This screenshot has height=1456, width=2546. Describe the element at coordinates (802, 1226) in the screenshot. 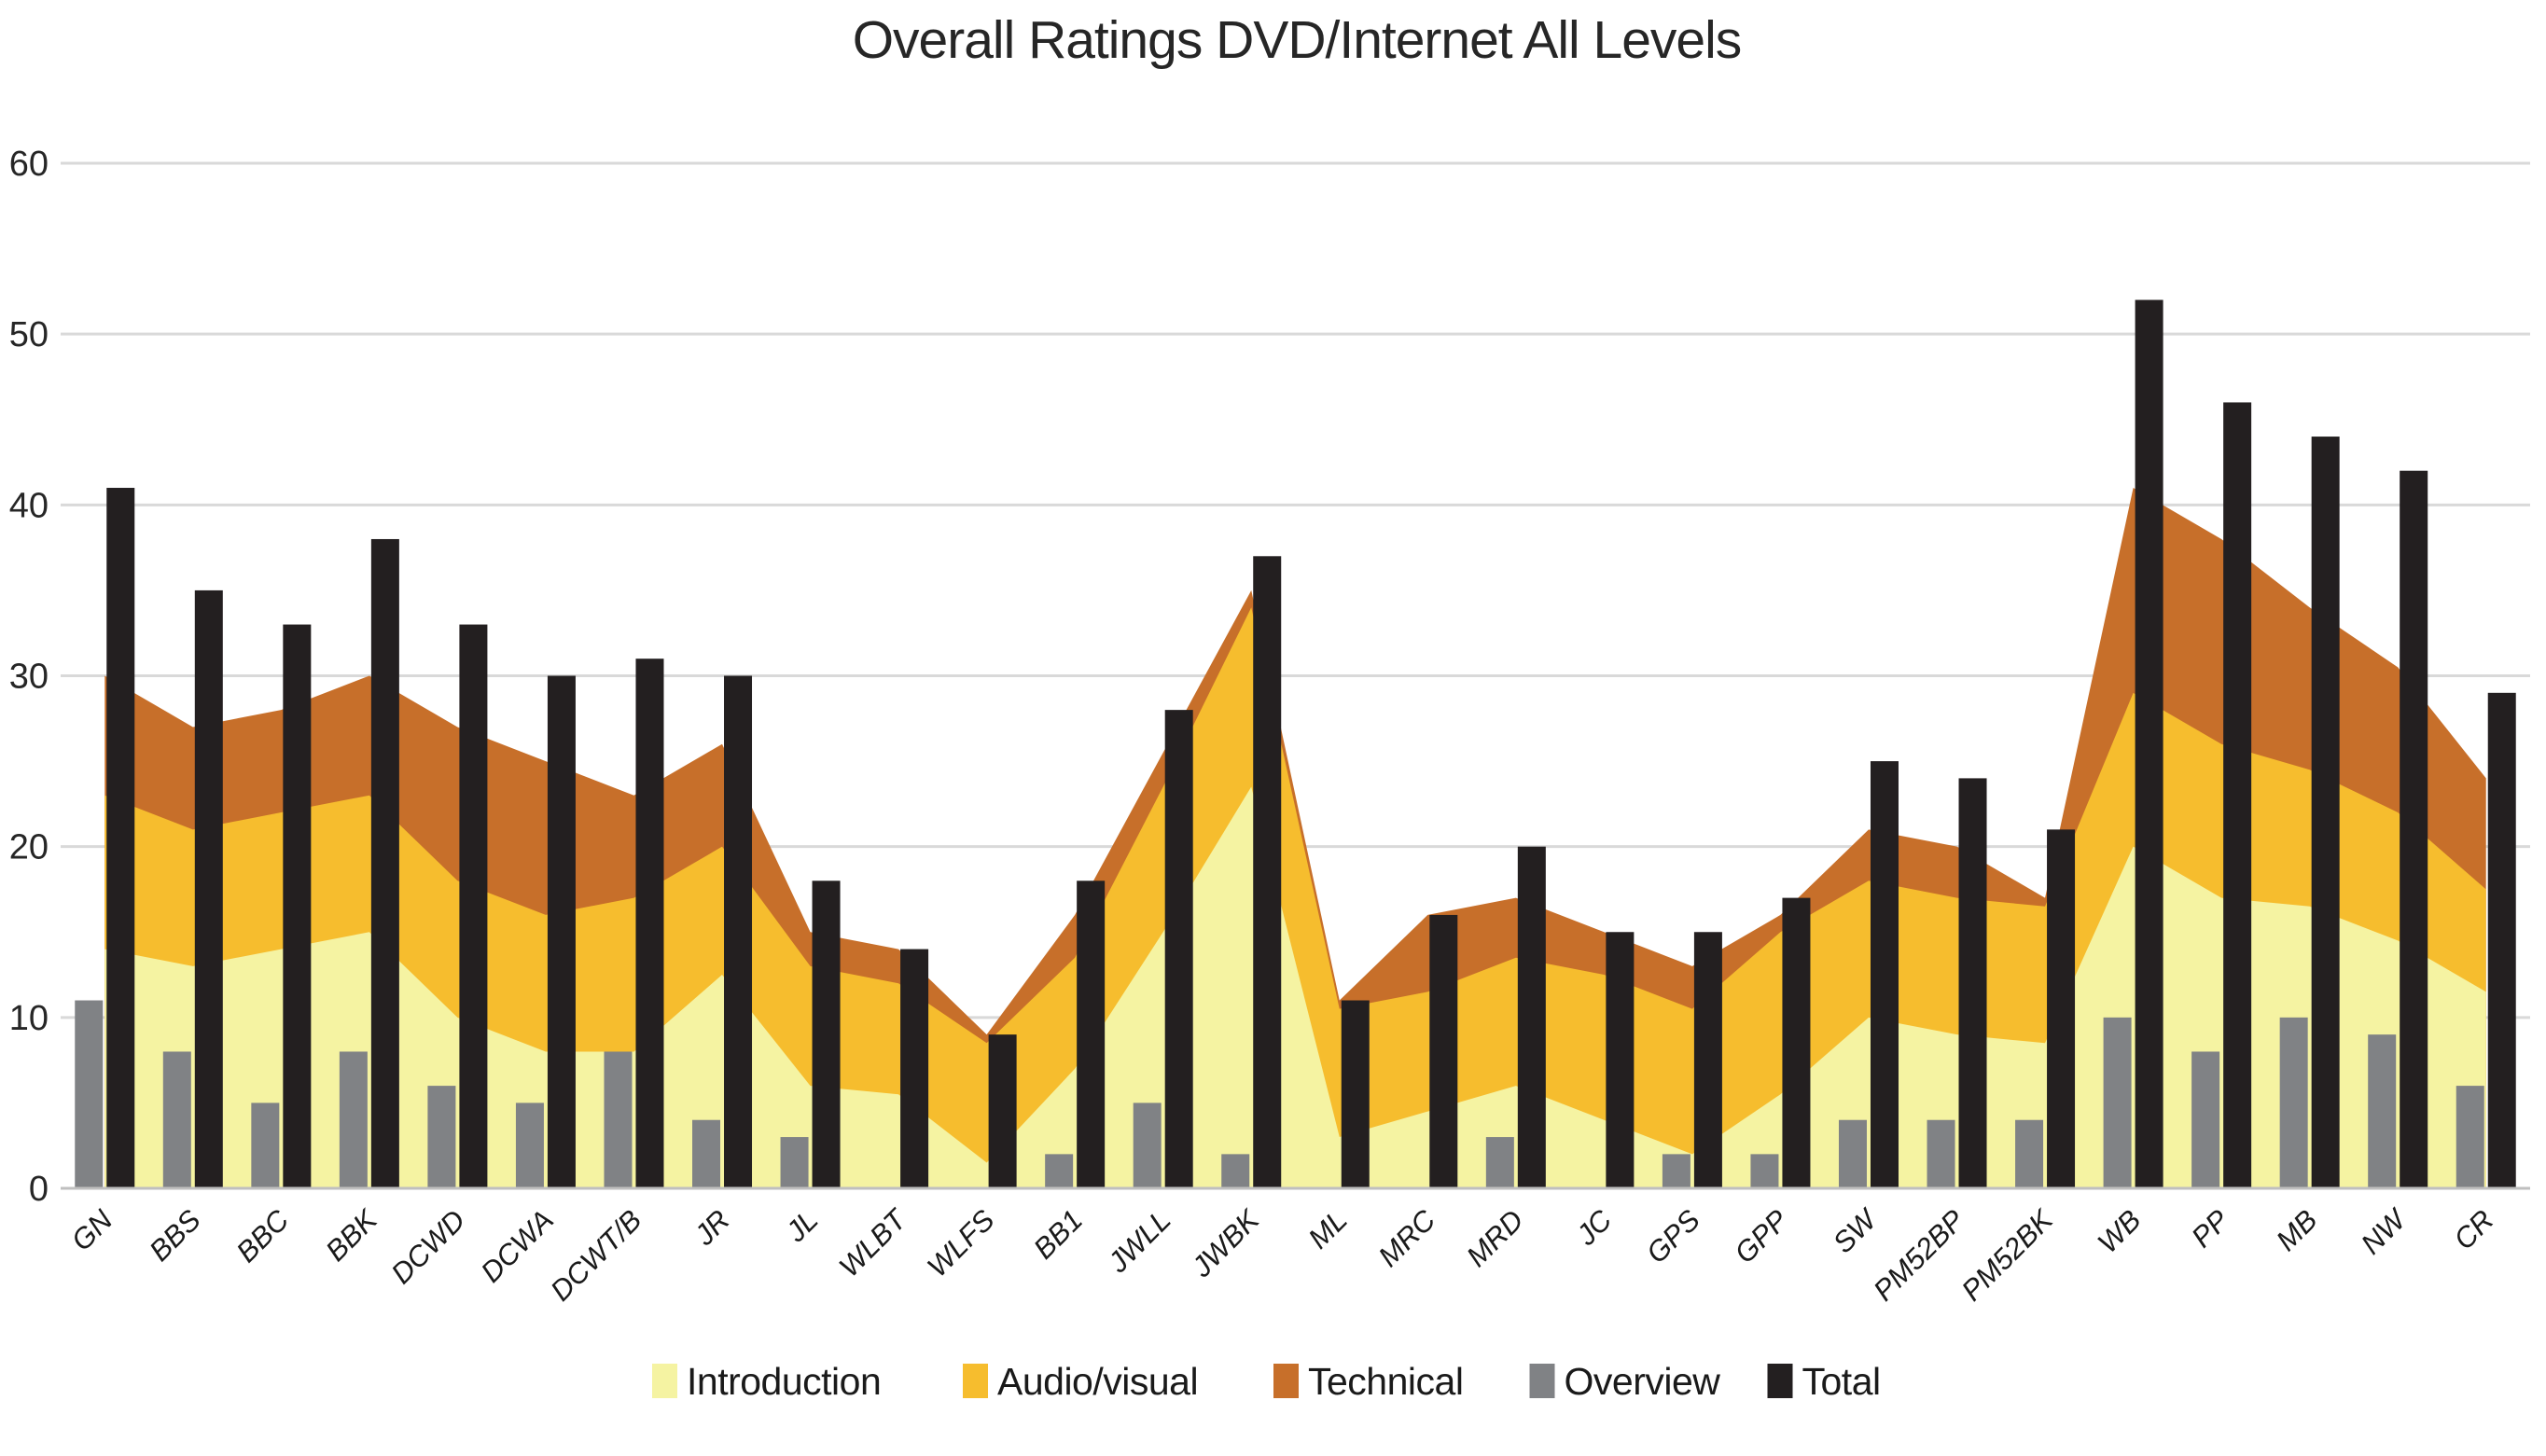

I see `x-axis-label-JL: JL` at that location.